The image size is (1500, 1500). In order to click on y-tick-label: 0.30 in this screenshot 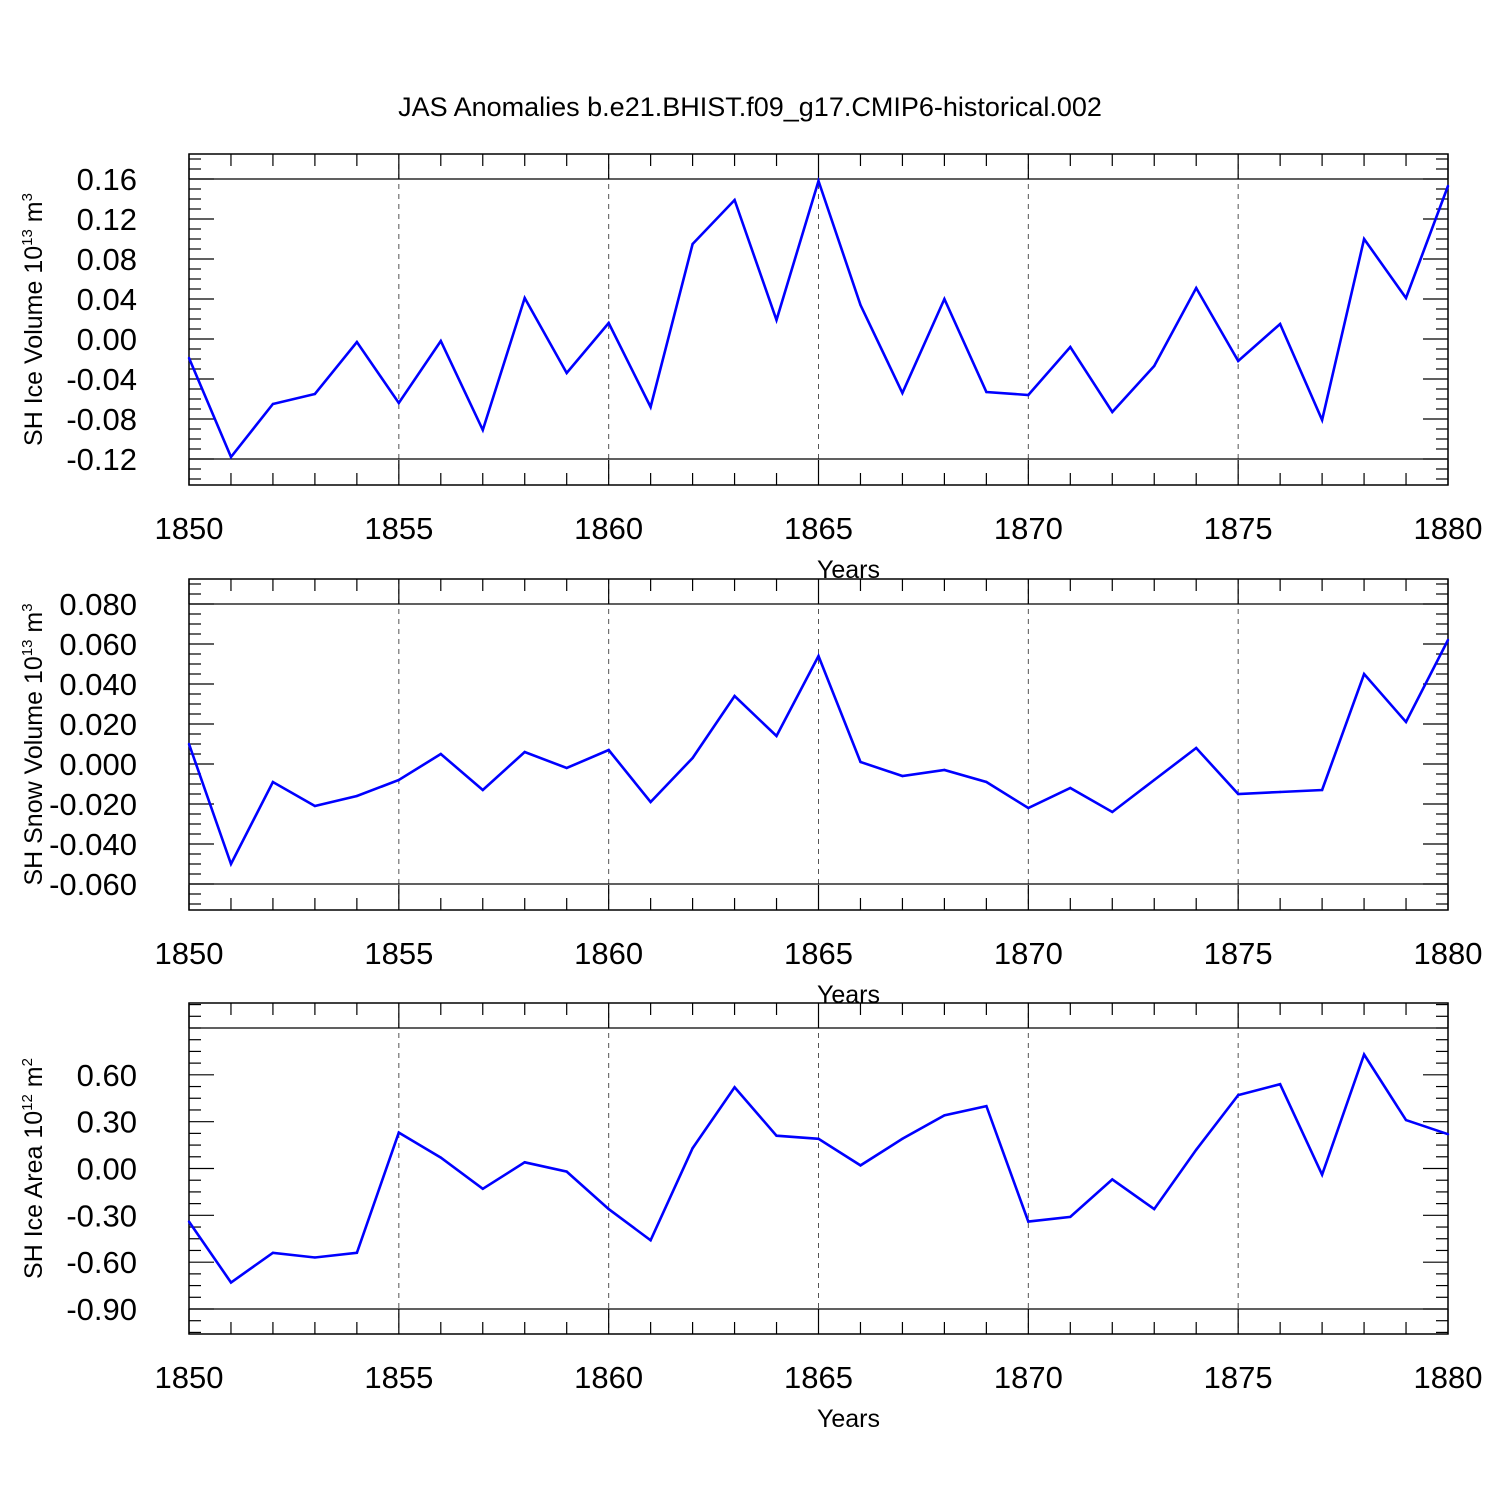, I will do `click(107, 1122)`.